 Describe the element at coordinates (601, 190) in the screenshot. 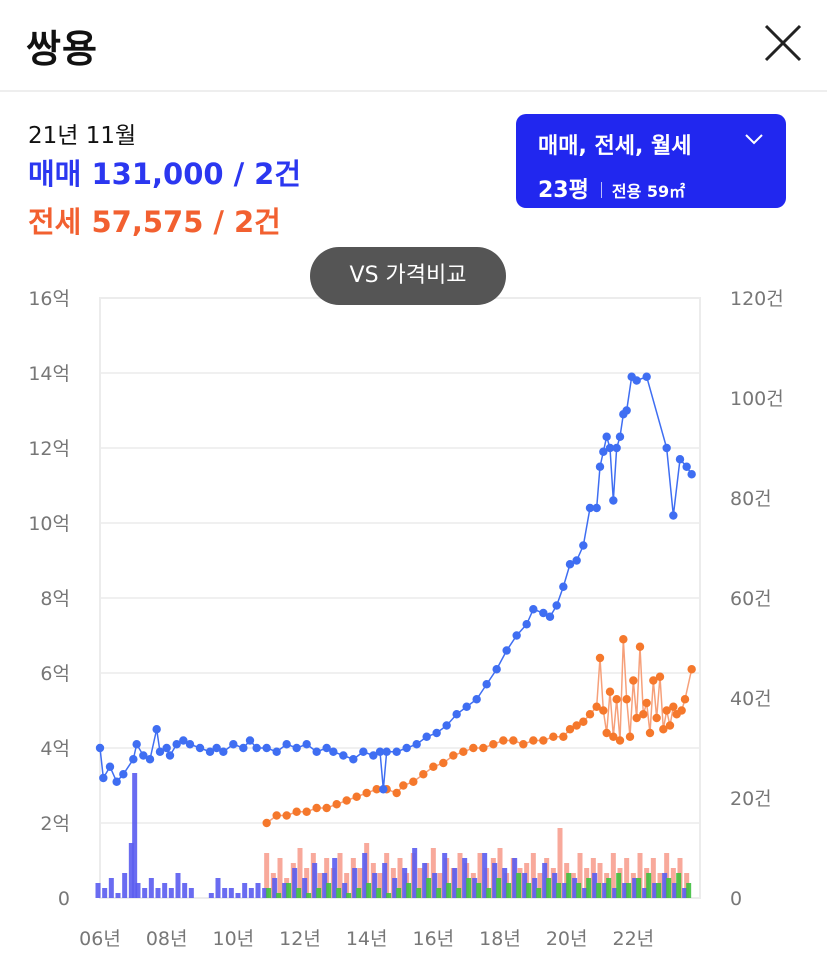

I see `divider` at that location.